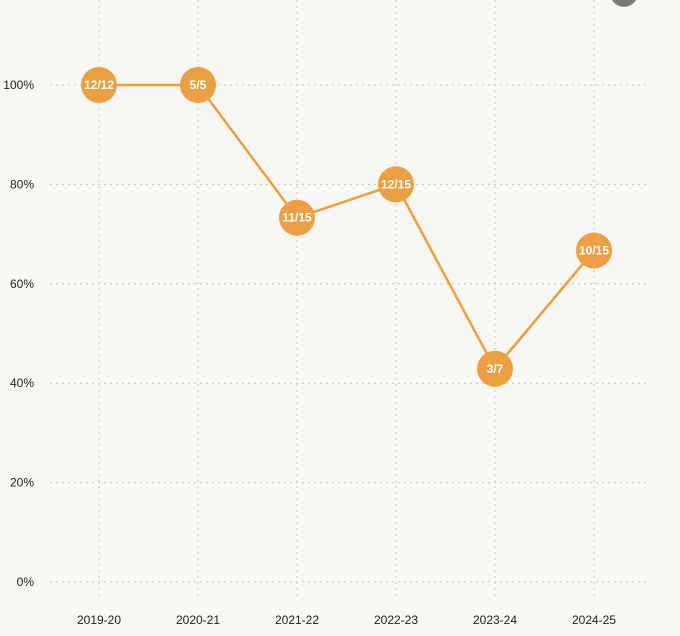 Image resolution: width=680 pixels, height=636 pixels. I want to click on partial-icon, so click(624, 3).